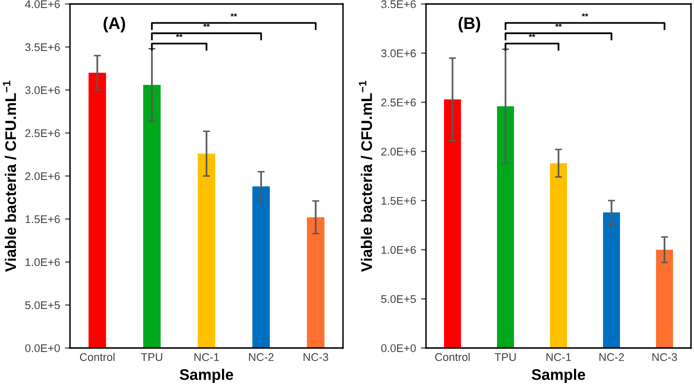  I want to click on text: (A), so click(115, 24).